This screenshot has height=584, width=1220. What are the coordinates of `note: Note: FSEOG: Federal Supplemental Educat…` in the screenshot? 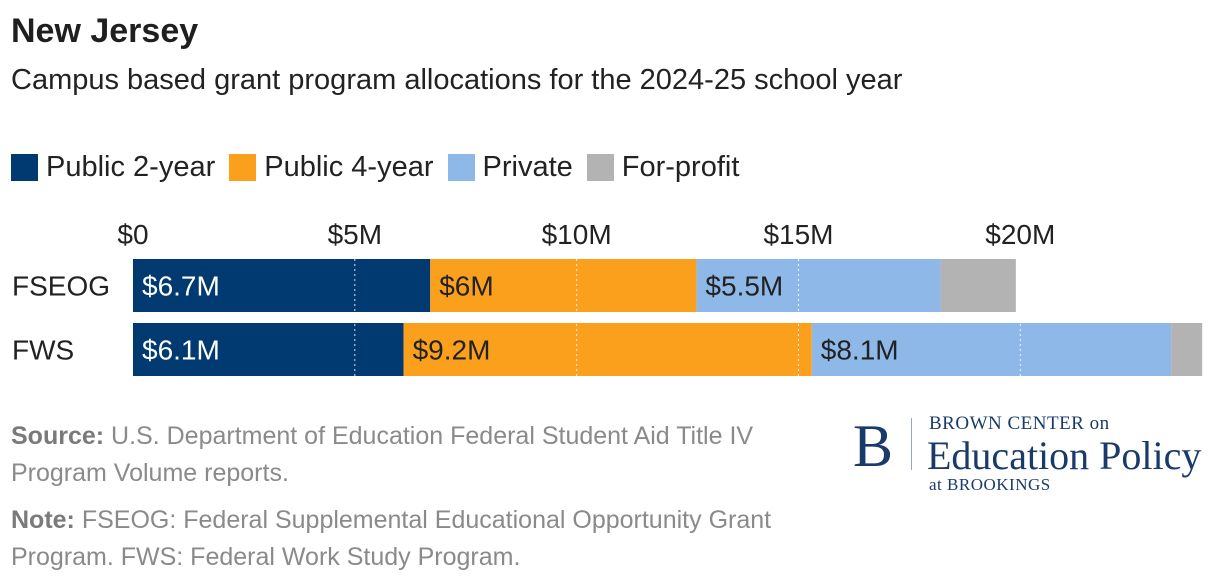 It's located at (411, 539).